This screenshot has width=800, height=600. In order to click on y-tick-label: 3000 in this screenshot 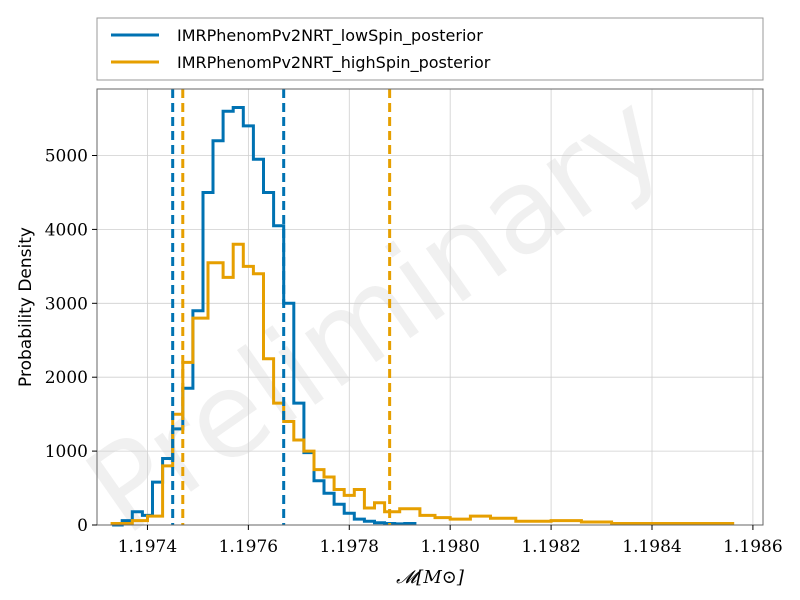, I will do `click(66, 304)`.